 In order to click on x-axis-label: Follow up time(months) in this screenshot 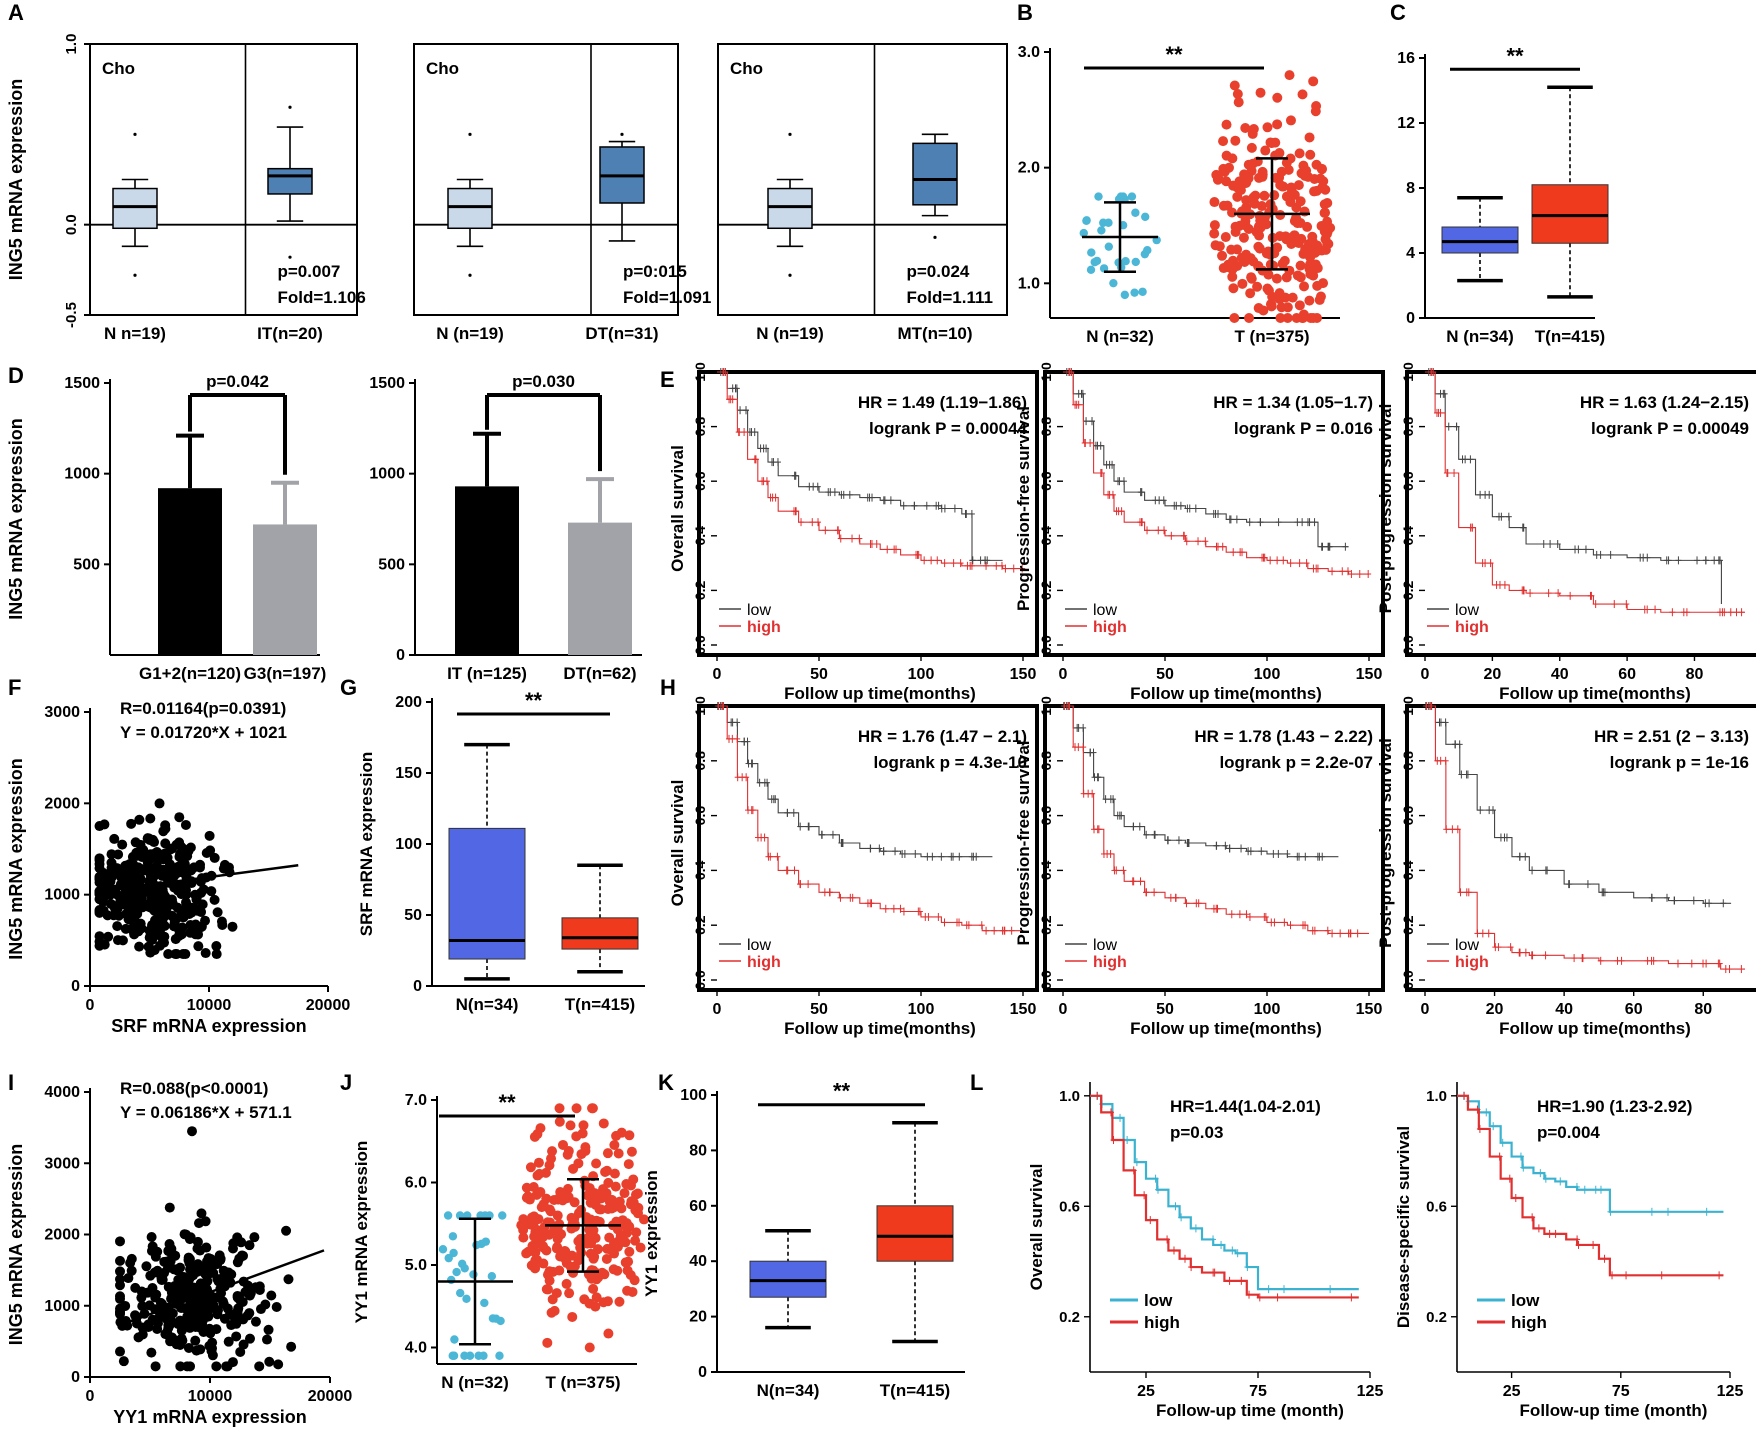, I will do `click(1226, 1028)`.